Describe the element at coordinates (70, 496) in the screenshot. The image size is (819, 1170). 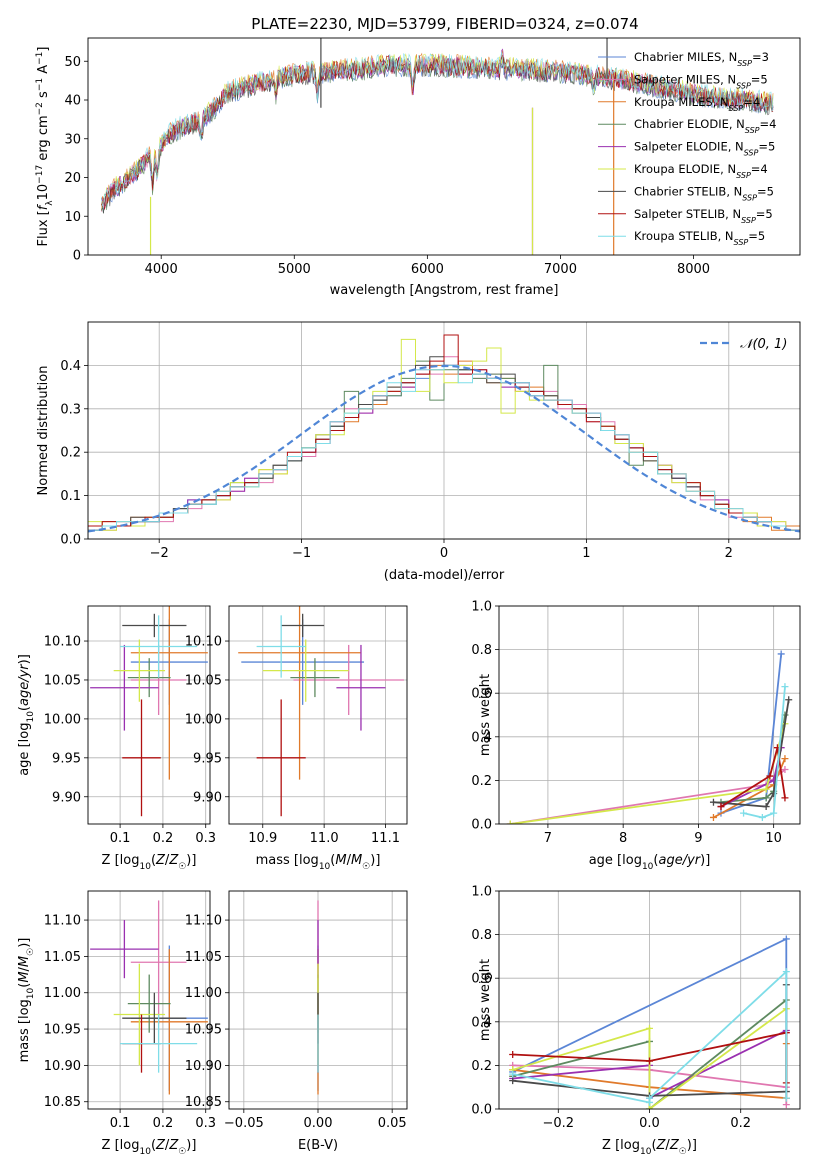
I see `y-tick-label: 0.1` at that location.